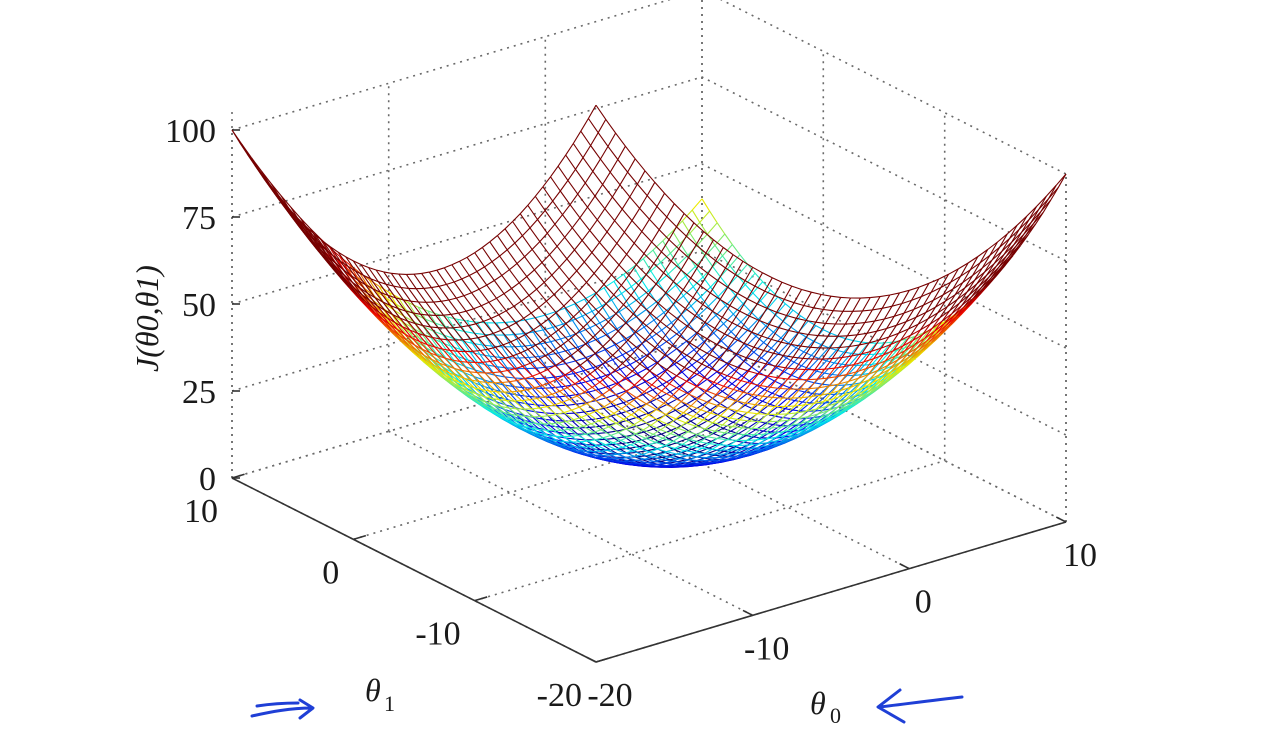 The image size is (1280, 744). I want to click on grid-floor-theta0, so click(727, 476).